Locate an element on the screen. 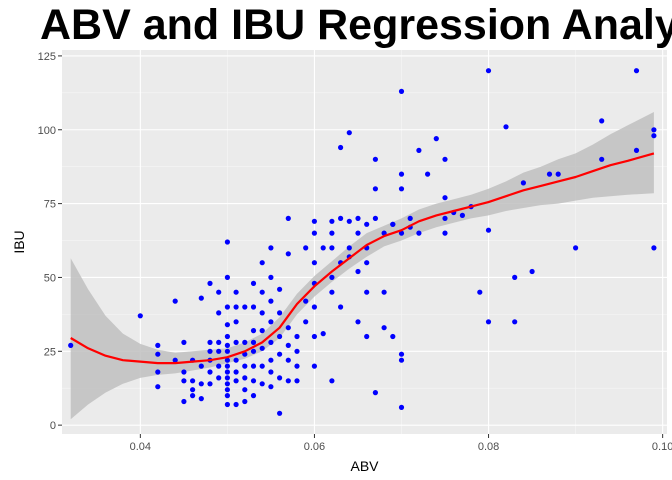 This screenshot has width=672, height=480. y-tick-label: 25 is located at coordinates (50, 352).